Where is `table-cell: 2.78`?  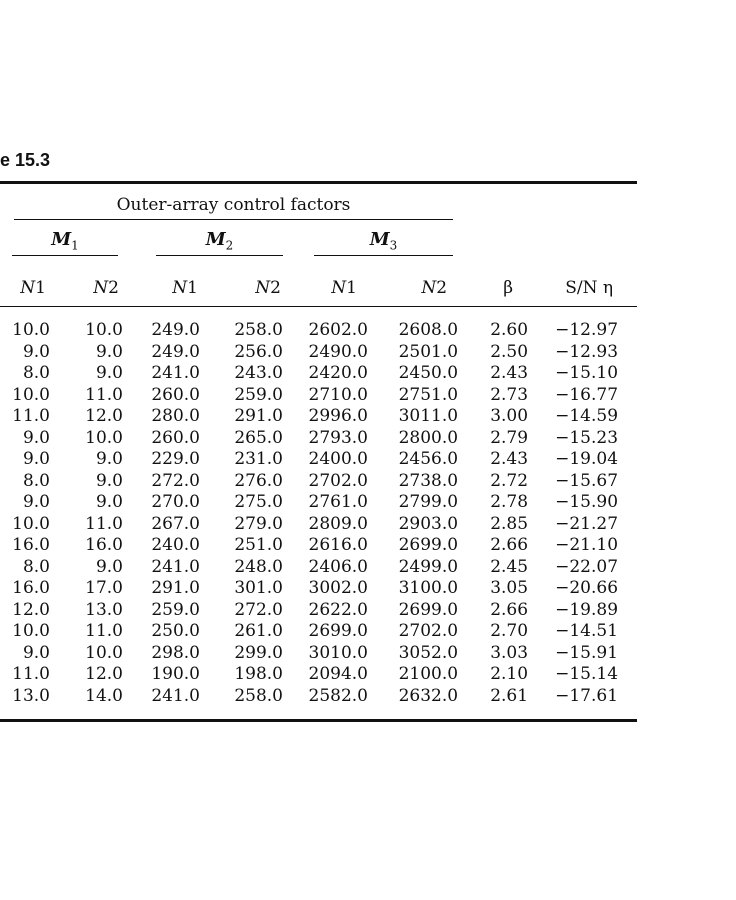 table-cell: 2.78 is located at coordinates (509, 502).